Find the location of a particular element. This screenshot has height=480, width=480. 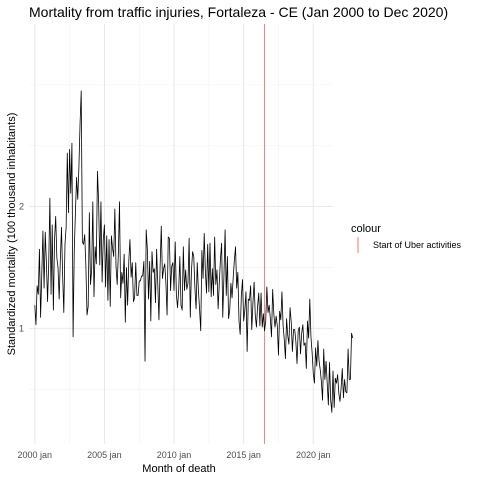

x-tick-label: 2015 jan is located at coordinates (243, 455).